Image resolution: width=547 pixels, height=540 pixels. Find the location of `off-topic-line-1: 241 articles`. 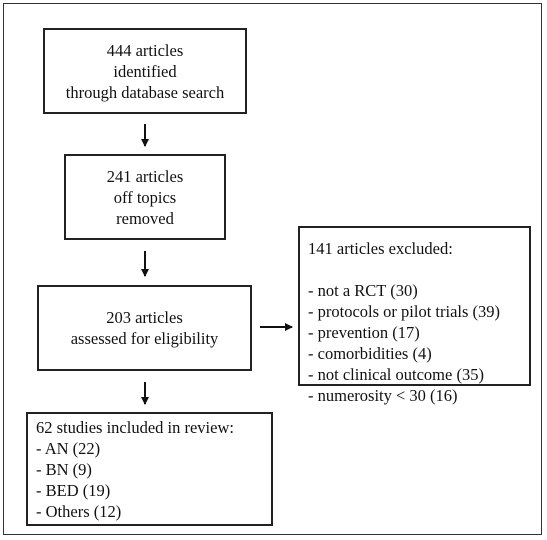

off-topic-line-1: 241 articles is located at coordinates (145, 176).